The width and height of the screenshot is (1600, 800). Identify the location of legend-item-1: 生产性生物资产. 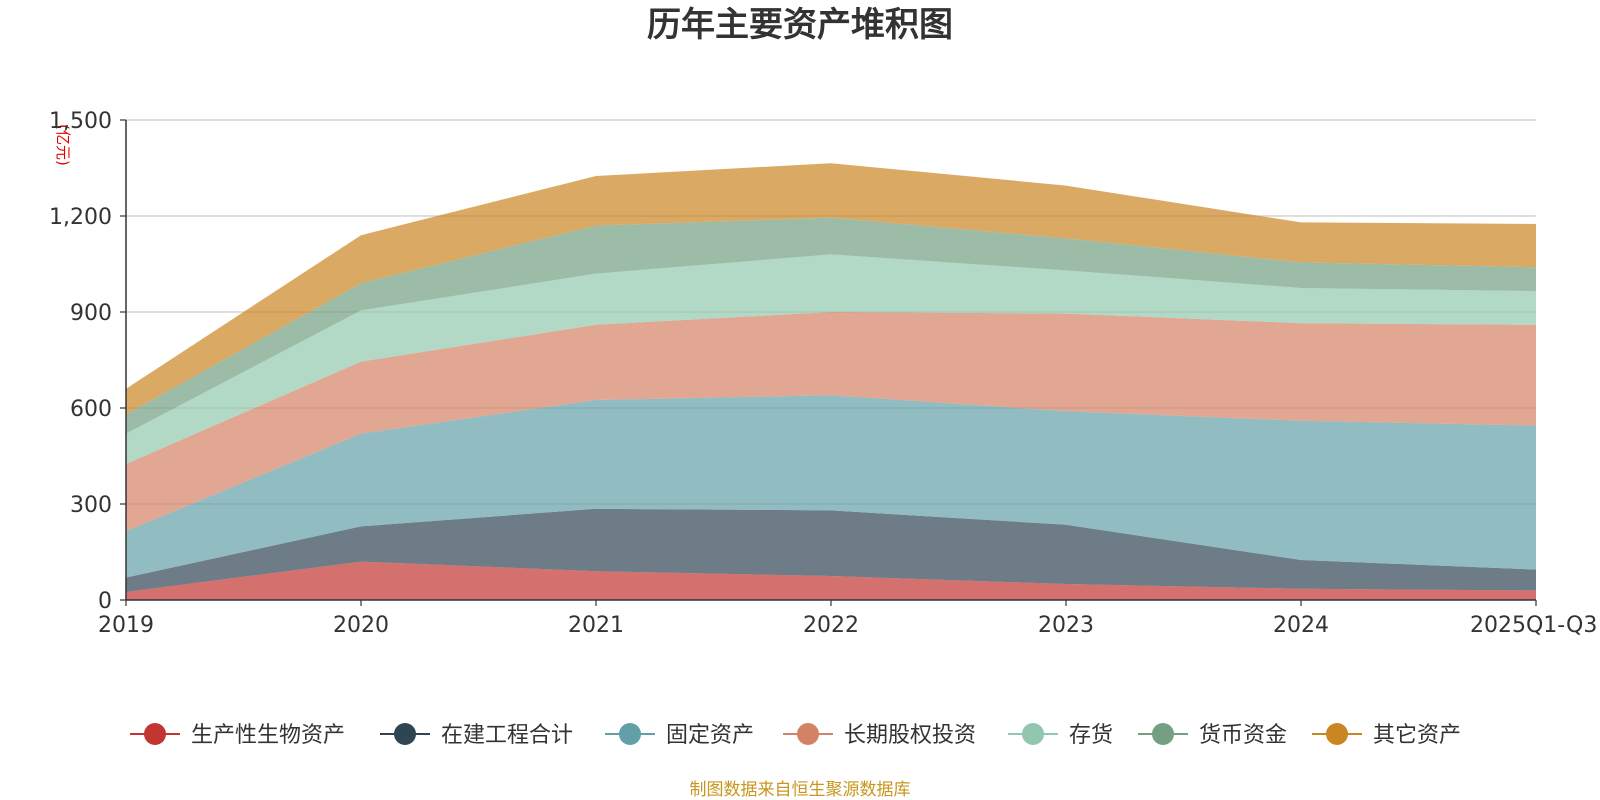
(237, 735).